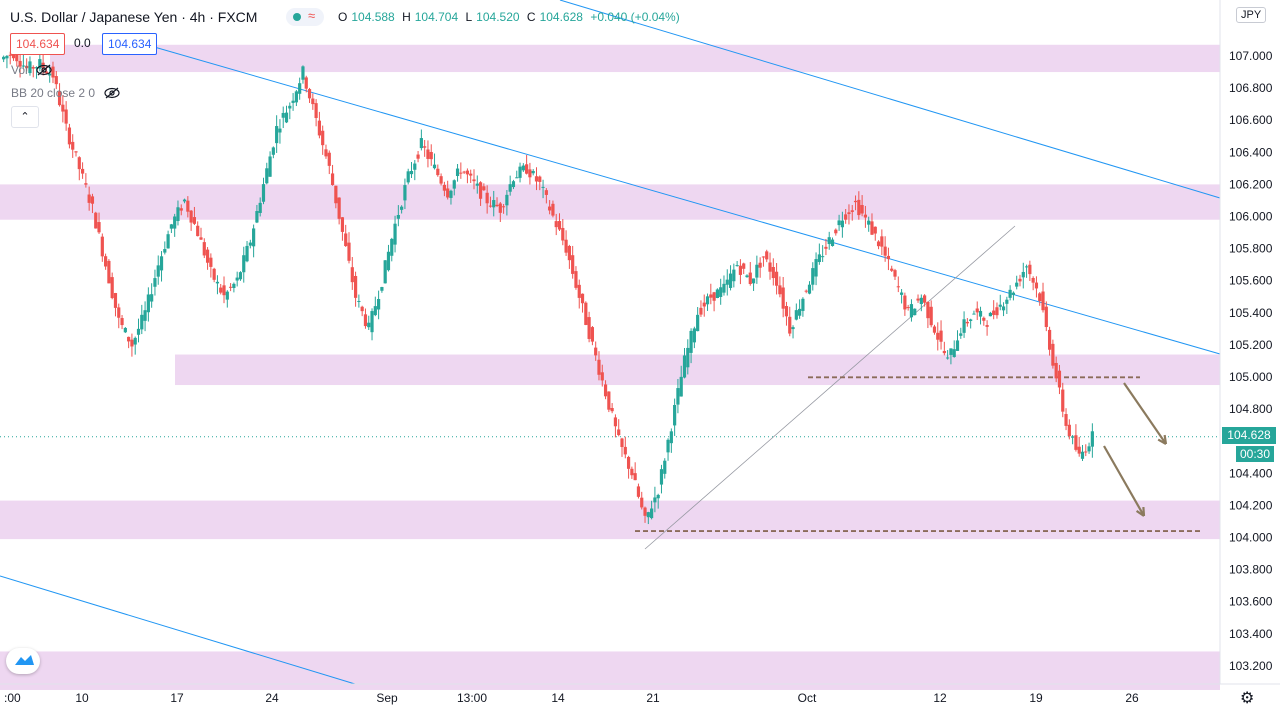  Describe the element at coordinates (1251, 15) in the screenshot. I see `currency-badge: JPY` at that location.